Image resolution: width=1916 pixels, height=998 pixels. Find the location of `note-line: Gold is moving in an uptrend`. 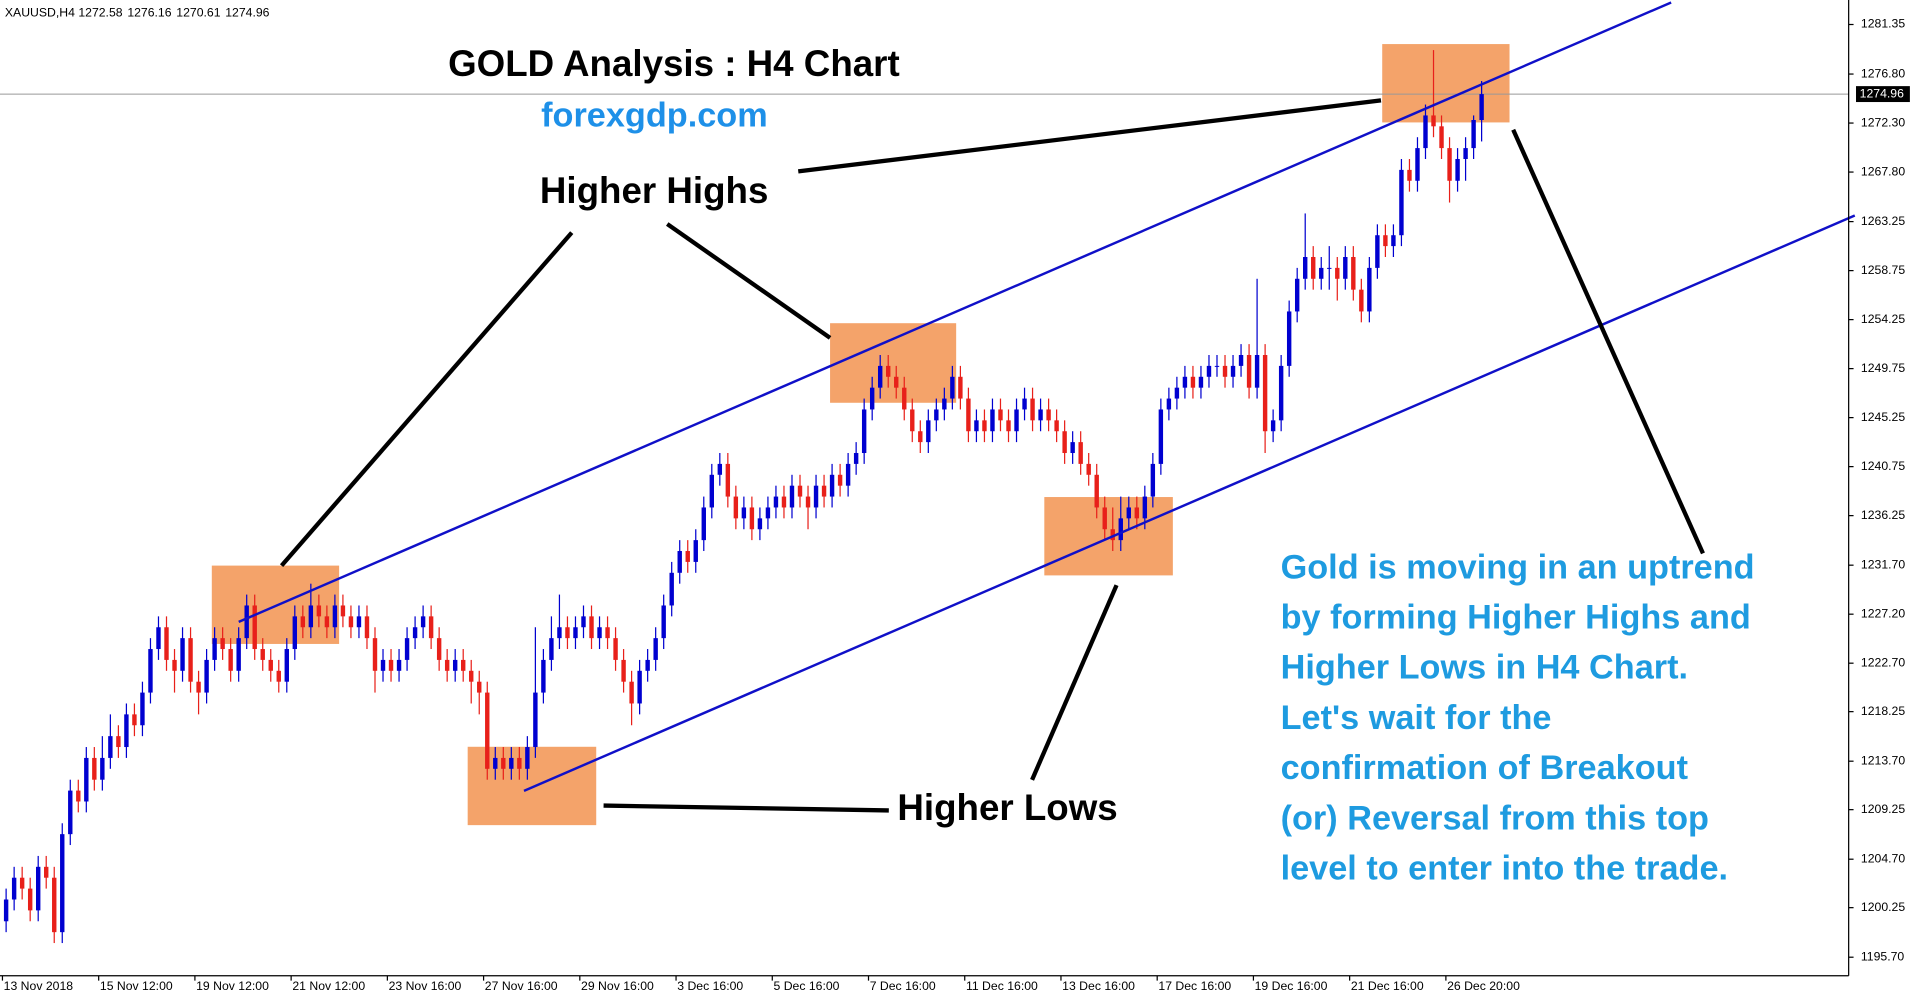

note-line: Gold is moving in an uptrend is located at coordinates (1518, 567).